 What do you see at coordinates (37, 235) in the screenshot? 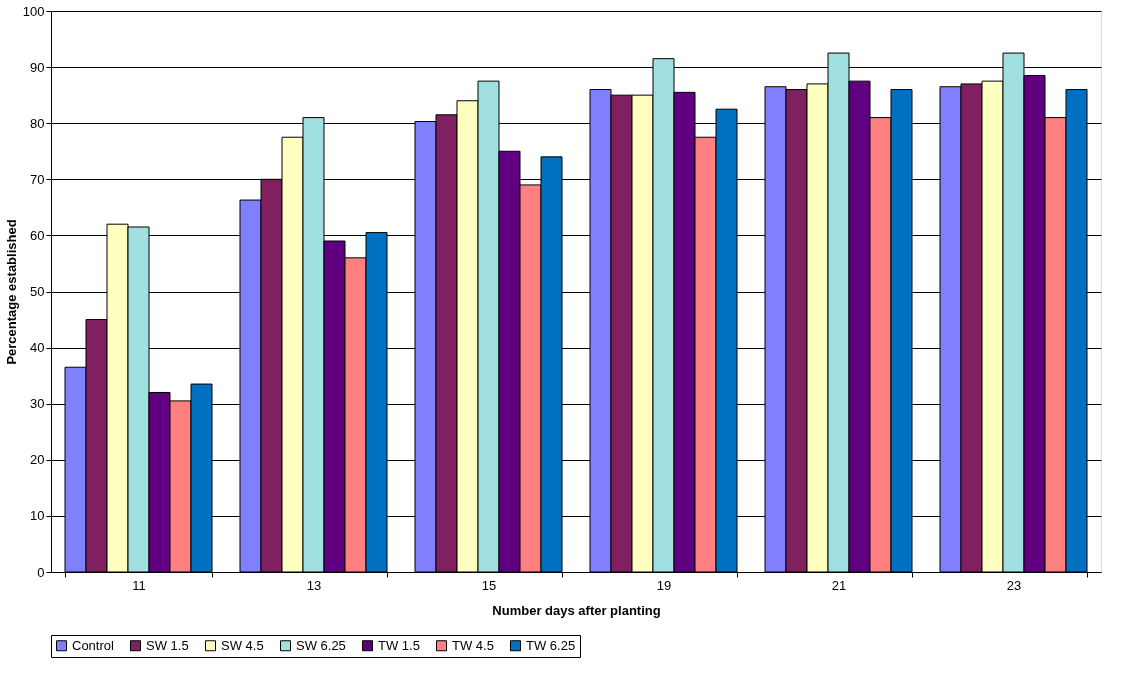
I see `y-tick-label: 60` at bounding box center [37, 235].